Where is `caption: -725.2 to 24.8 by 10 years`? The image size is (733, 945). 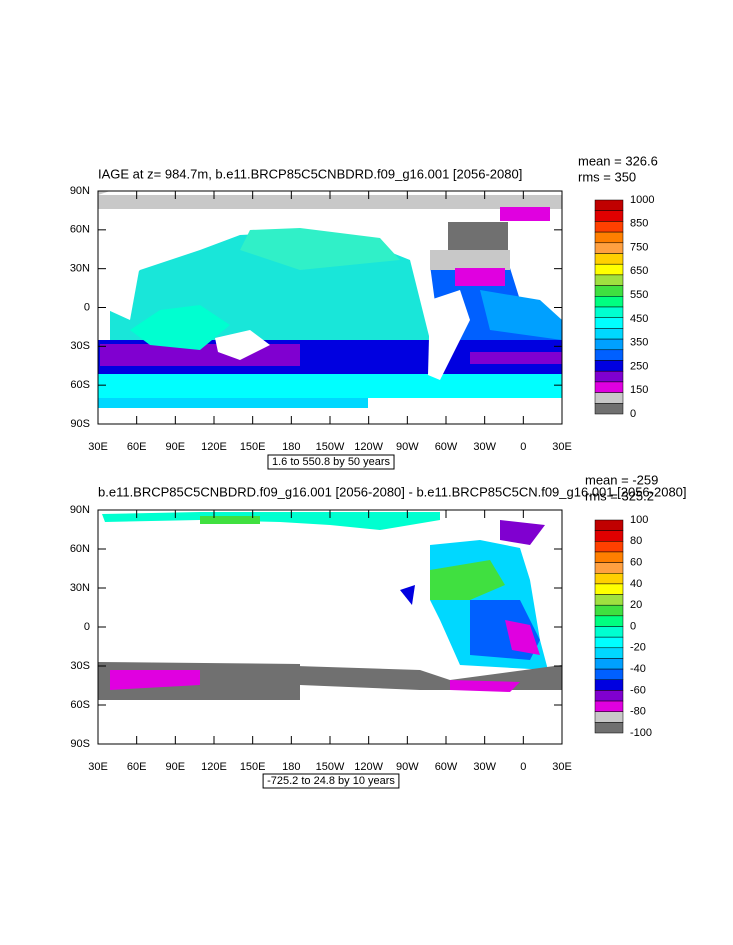
caption: -725.2 to 24.8 by 10 years is located at coordinates (331, 781).